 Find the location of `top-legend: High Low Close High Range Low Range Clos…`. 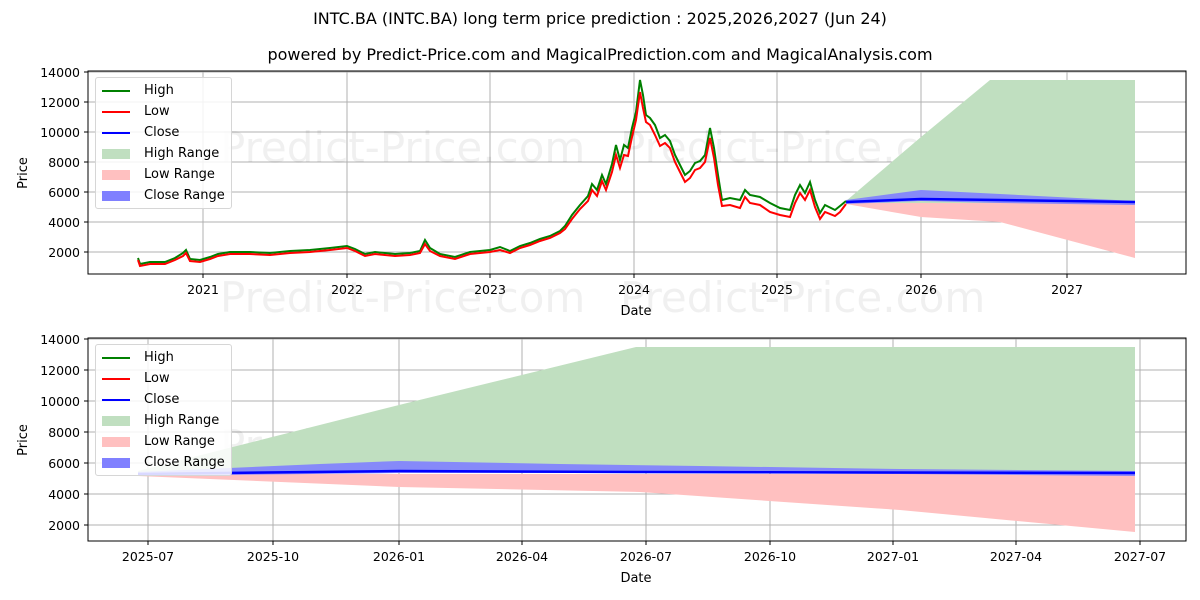

top-legend: High Low Close High Range Low Range Clos… is located at coordinates (163, 143).